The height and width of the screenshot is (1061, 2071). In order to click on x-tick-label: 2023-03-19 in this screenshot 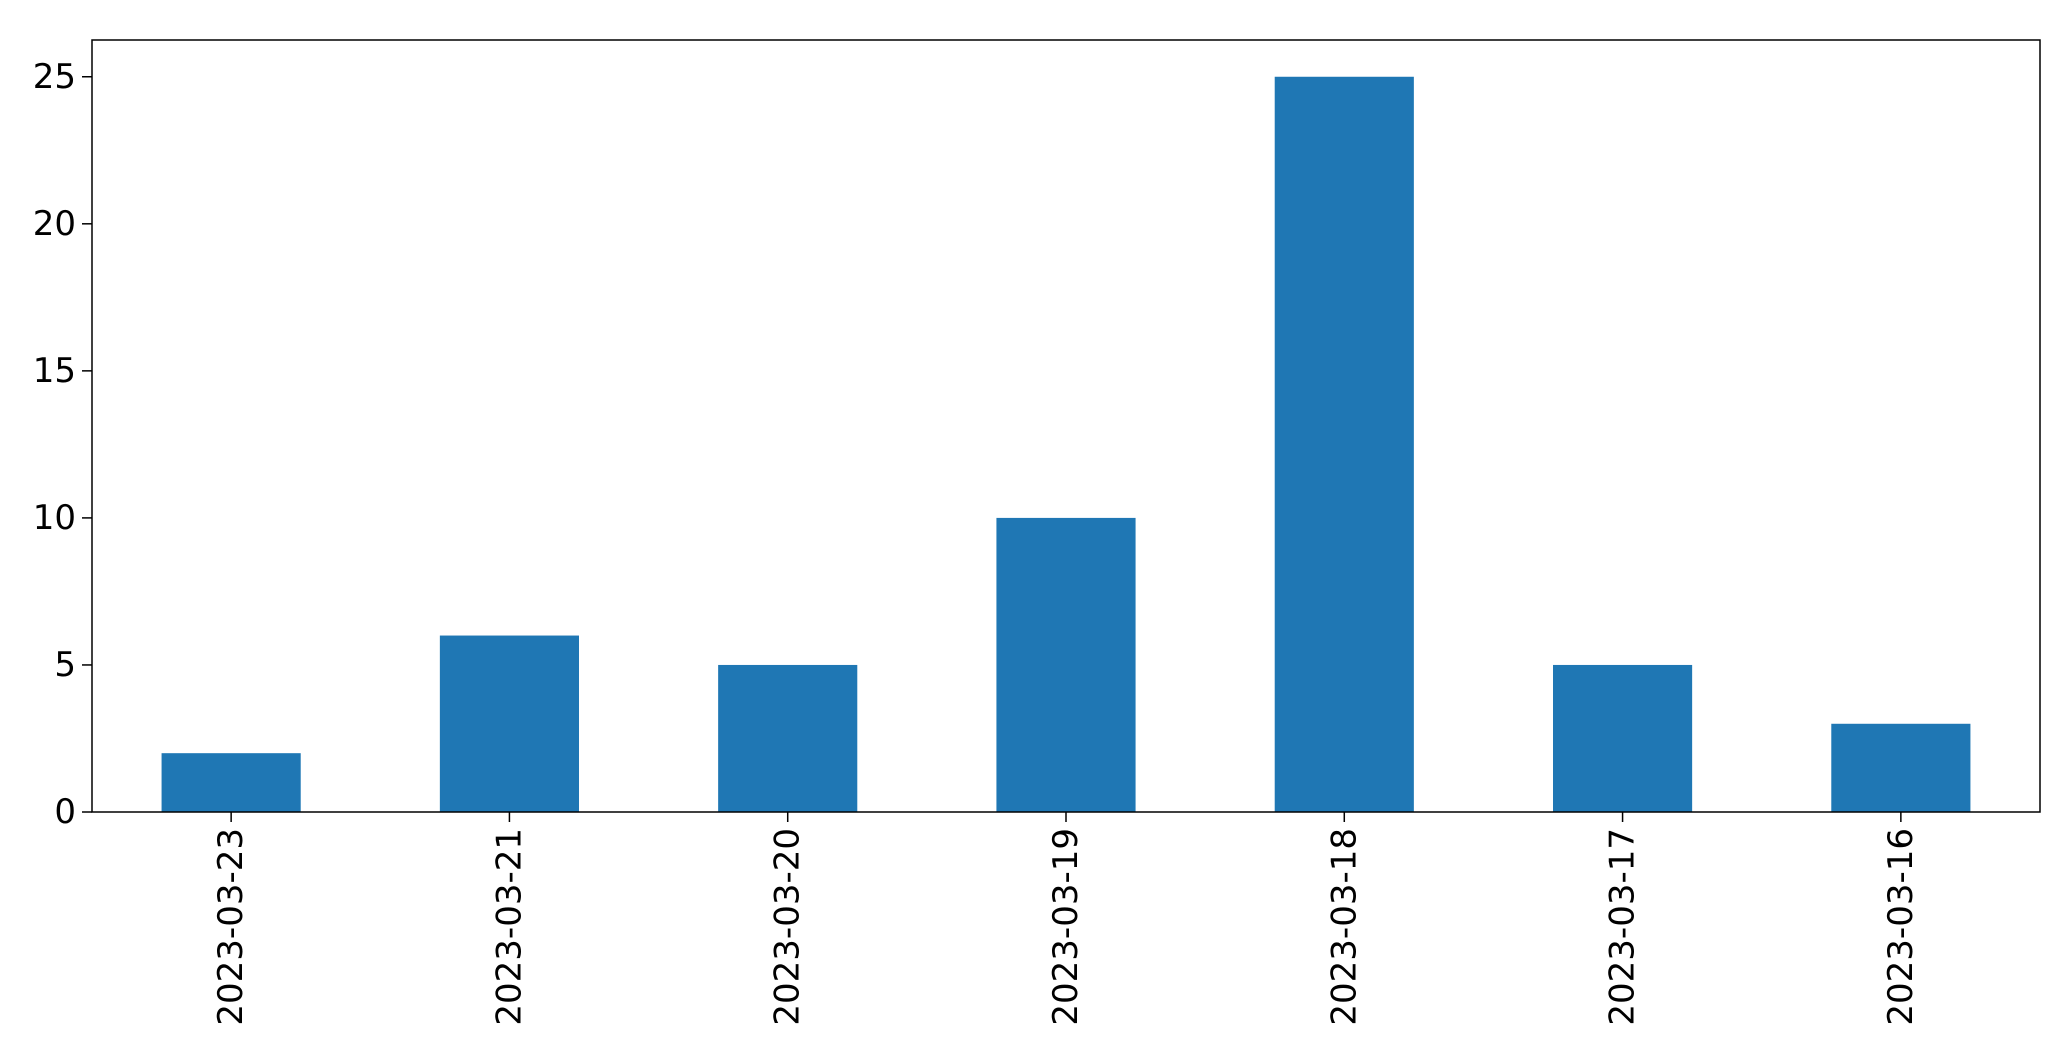, I will do `click(1066, 927)`.